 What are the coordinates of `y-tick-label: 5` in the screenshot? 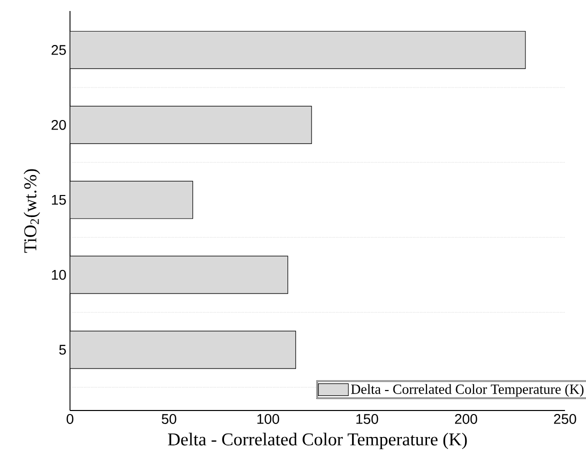 It's located at (62, 349).